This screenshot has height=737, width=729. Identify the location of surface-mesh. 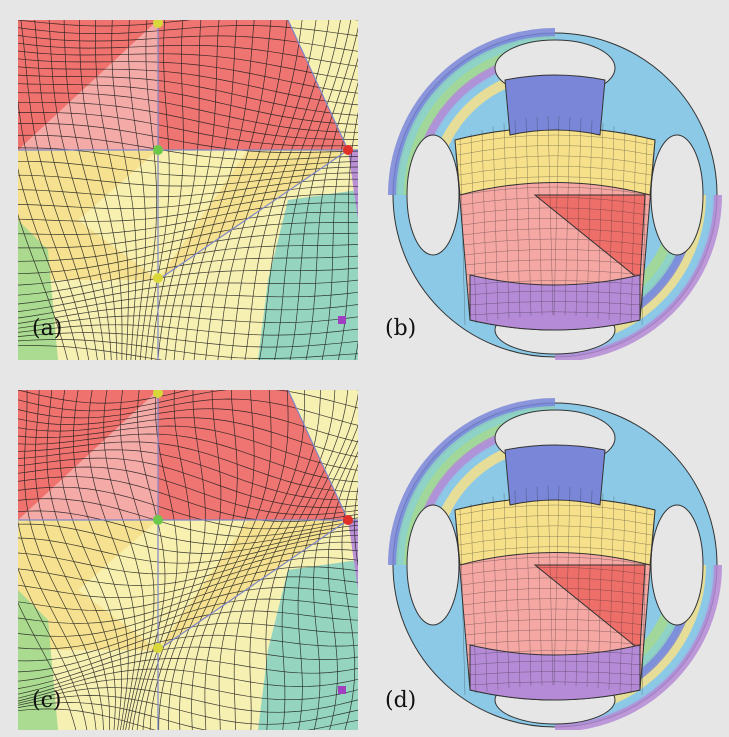
(555, 591).